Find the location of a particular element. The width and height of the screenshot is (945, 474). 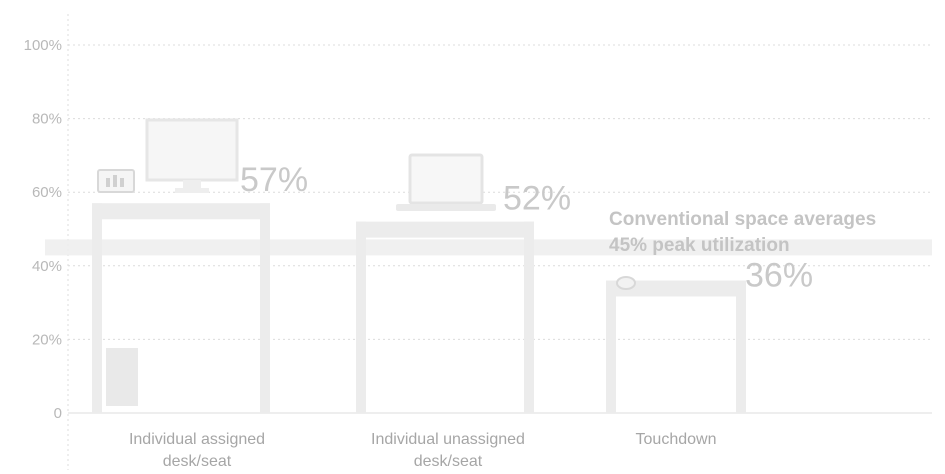

reference-band is located at coordinates (488, 247).